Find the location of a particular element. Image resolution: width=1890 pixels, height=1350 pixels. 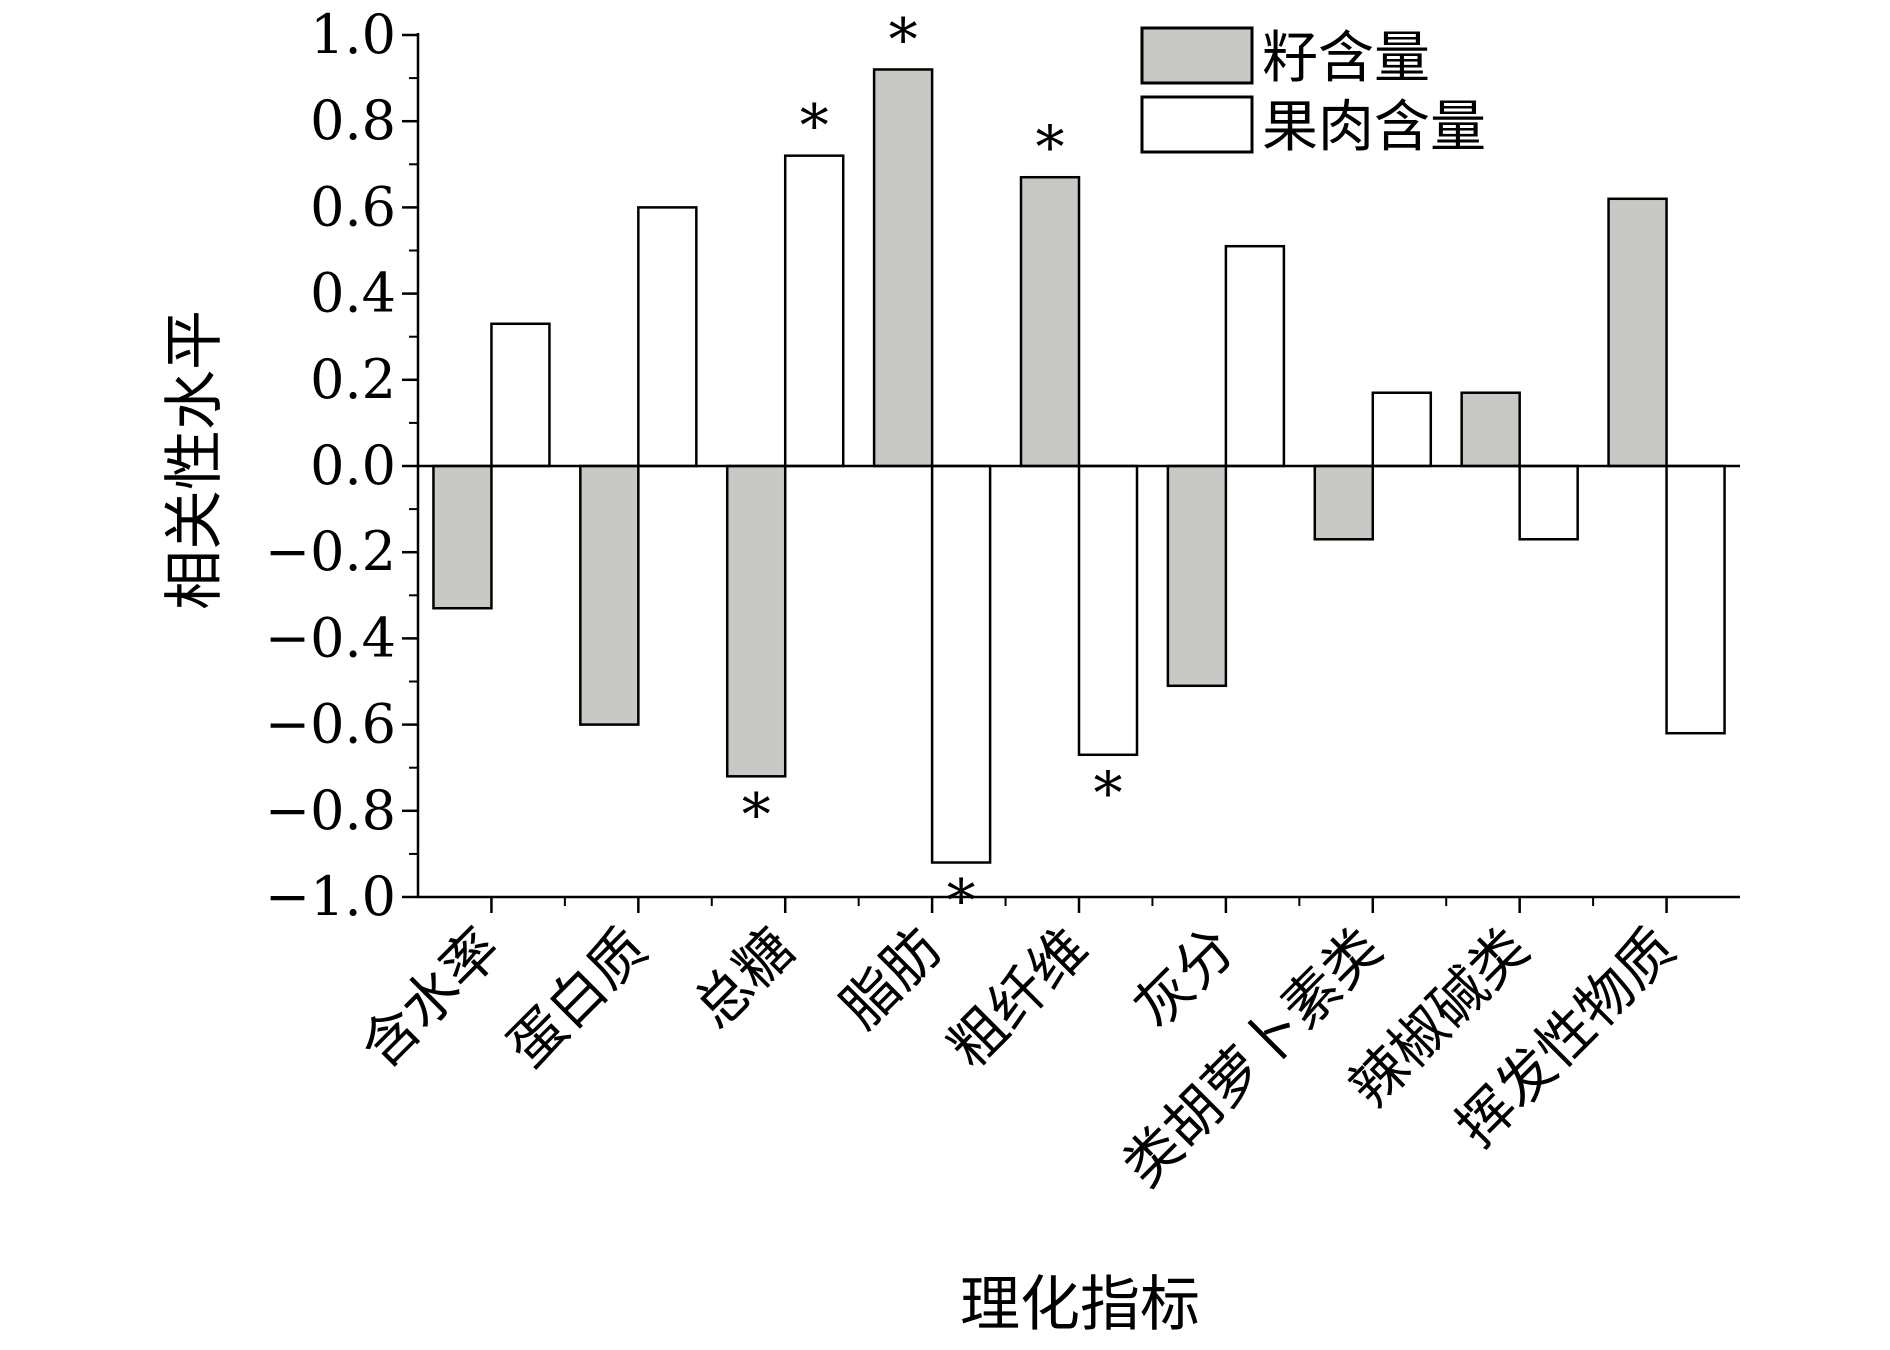

y-tick-label: −0.8 is located at coordinates (330, 810).